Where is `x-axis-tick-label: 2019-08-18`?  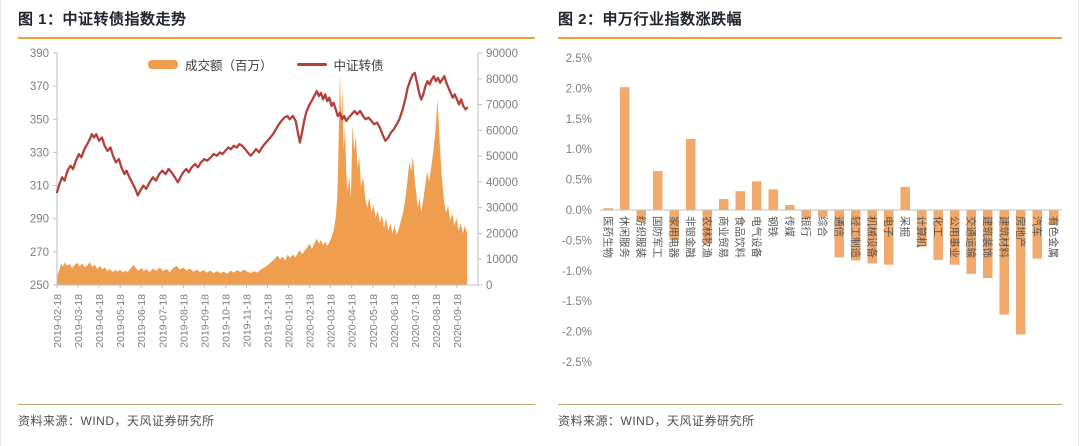
x-axis-tick-label: 2019-08-18 is located at coordinates (184, 321).